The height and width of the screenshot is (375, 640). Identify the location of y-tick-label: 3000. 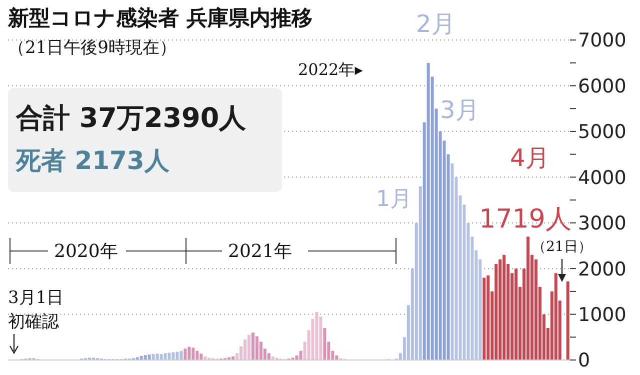
(602, 223).